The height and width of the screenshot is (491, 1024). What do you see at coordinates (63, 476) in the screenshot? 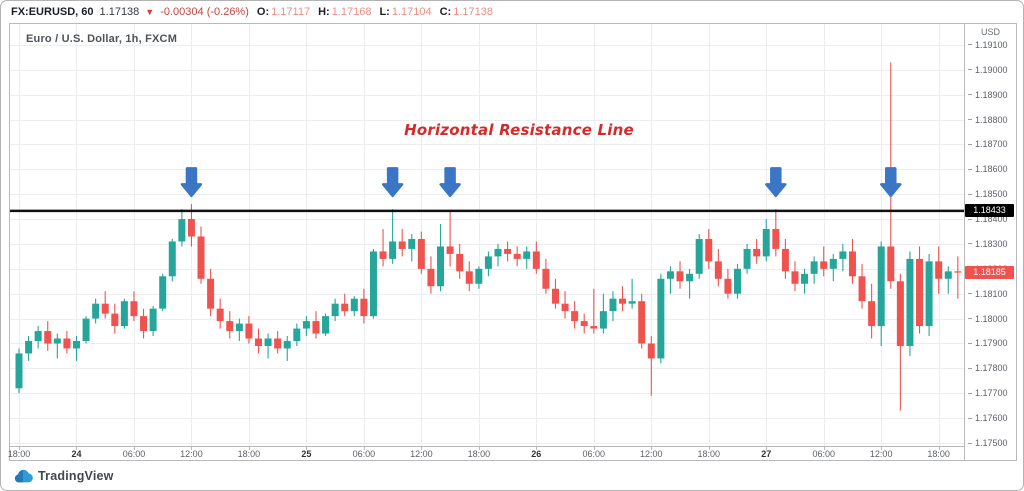
I see `tradingview-attribution: TradingView` at bounding box center [63, 476].